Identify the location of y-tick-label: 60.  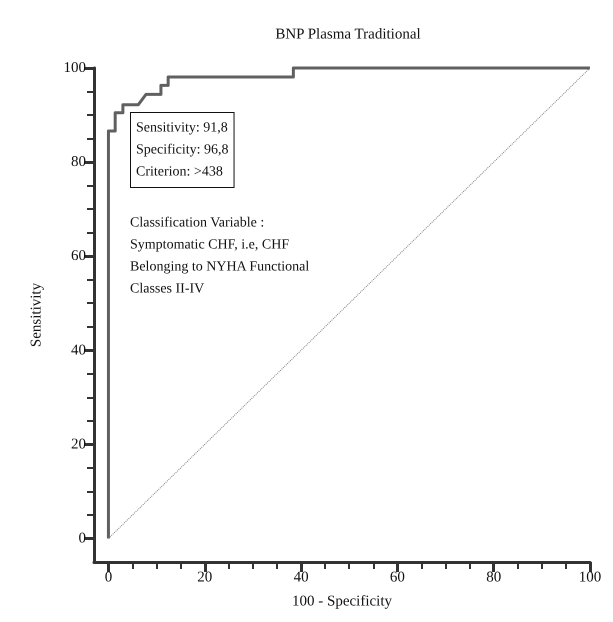
(78, 256).